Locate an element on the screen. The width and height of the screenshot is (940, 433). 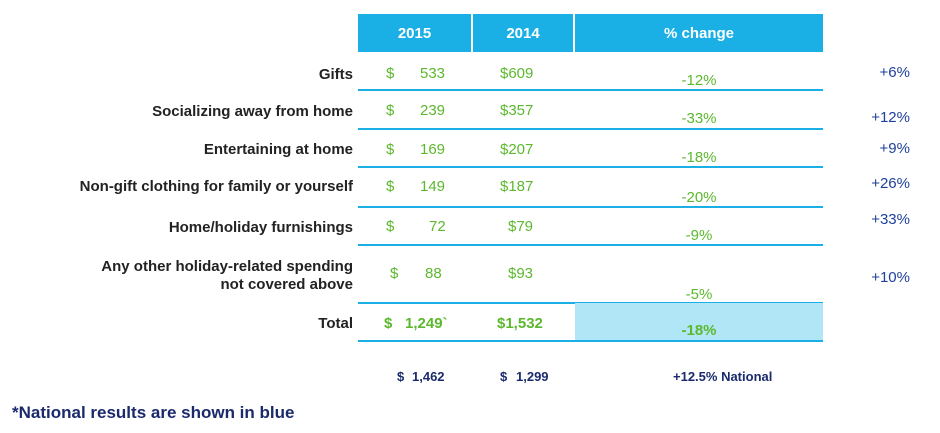
row-national-value: +33% is located at coordinates (890, 219).